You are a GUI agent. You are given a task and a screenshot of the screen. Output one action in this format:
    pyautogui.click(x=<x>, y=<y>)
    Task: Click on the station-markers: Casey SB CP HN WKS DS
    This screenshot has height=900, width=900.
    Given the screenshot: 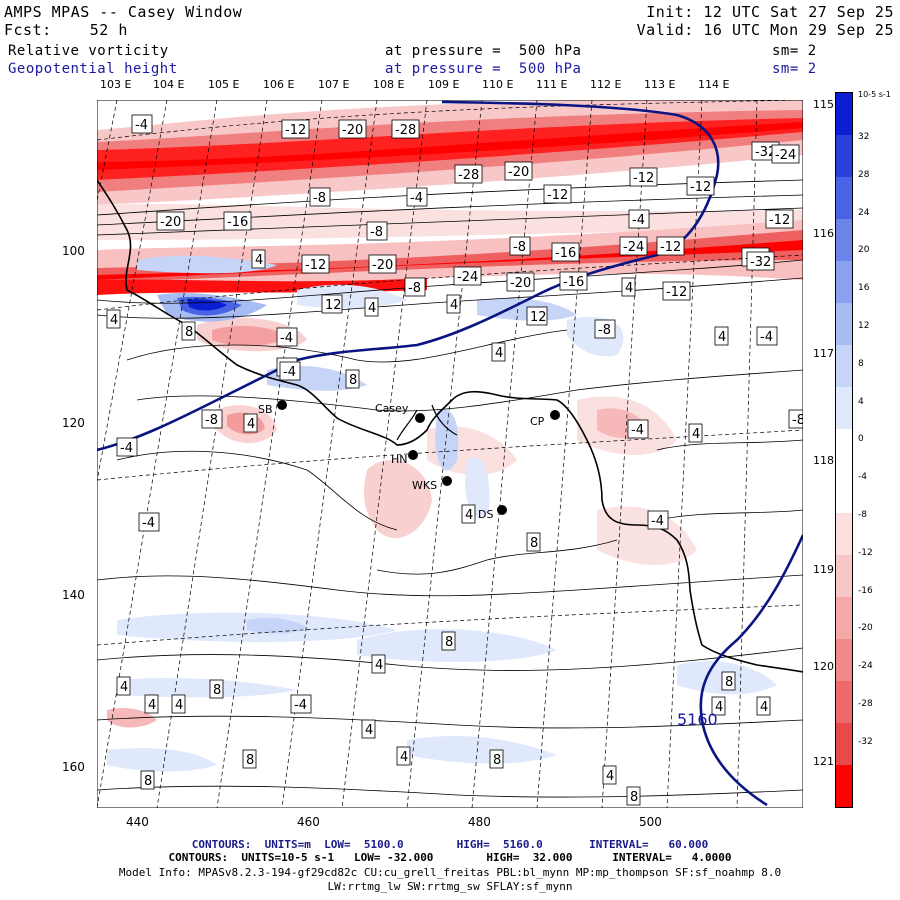 What is the action you would take?
    pyautogui.click(x=409, y=460)
    